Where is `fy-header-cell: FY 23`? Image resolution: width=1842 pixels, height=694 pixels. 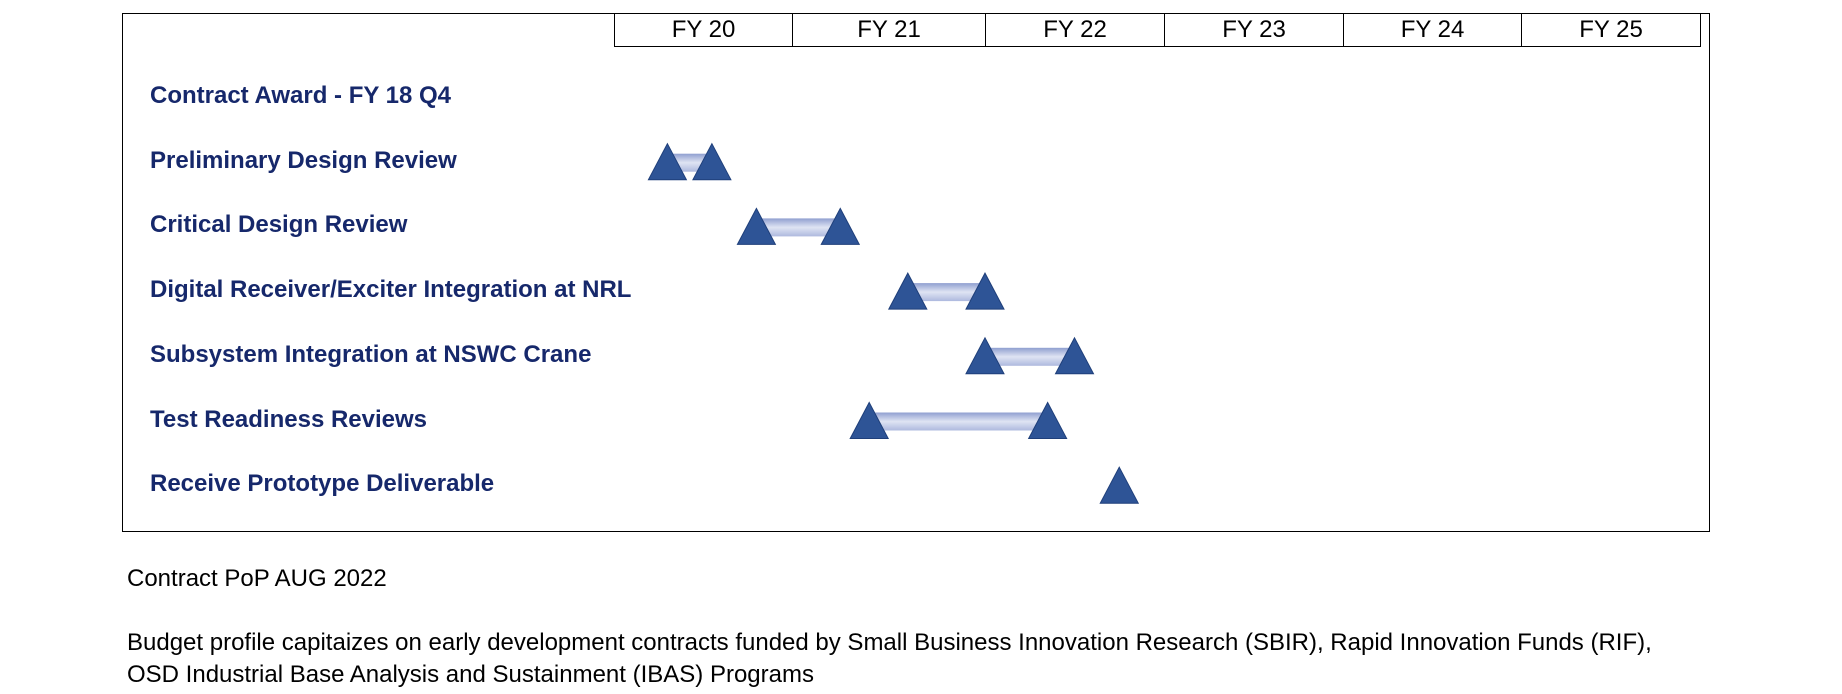 fy-header-cell: FY 23 is located at coordinates (1254, 30).